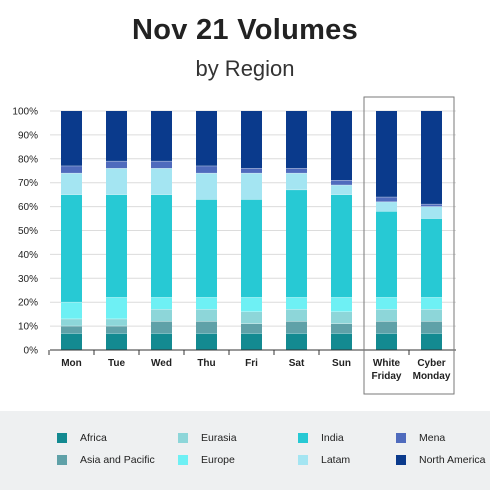 This screenshot has width=490, height=490. I want to click on x-tick-label: Monday, so click(432, 376).